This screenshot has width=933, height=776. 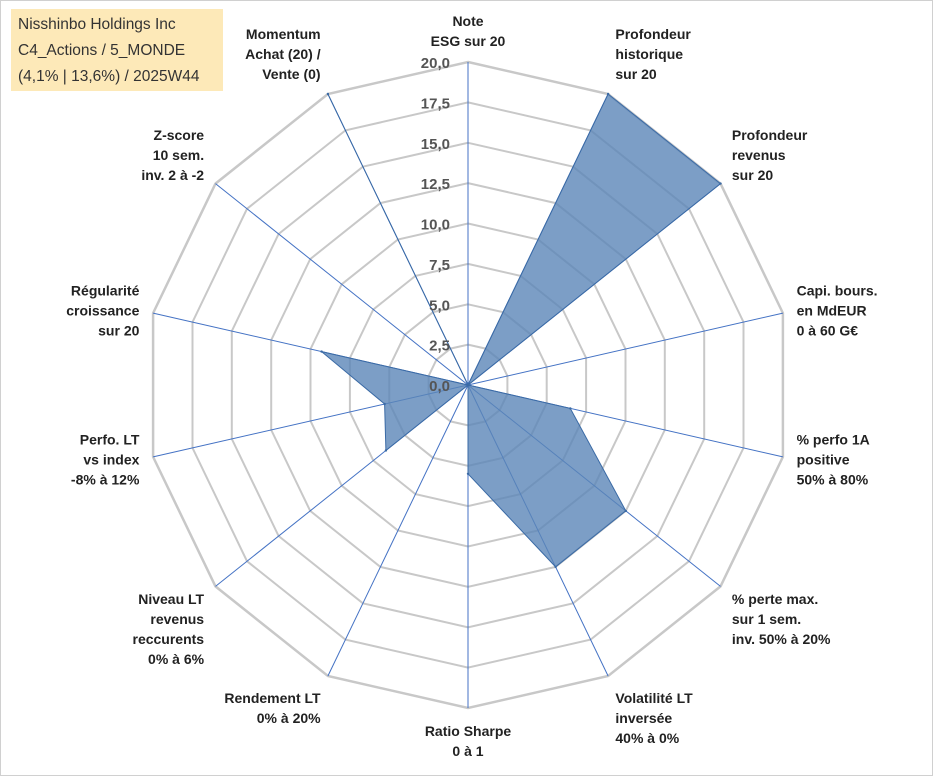 I want to click on tick-label: 5,0, so click(x=439, y=305).